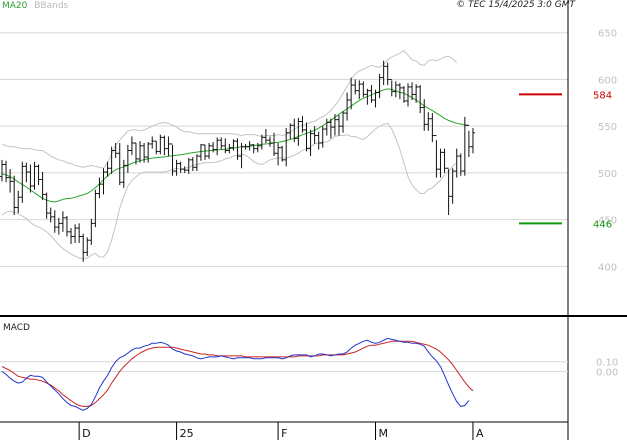  I want to click on y-axis-panel, so click(597, 220).